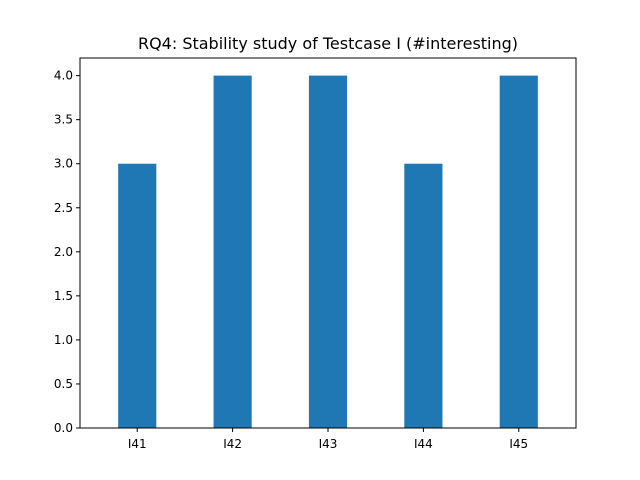  What do you see at coordinates (232, 251) in the screenshot?
I see `bar-I42` at bounding box center [232, 251].